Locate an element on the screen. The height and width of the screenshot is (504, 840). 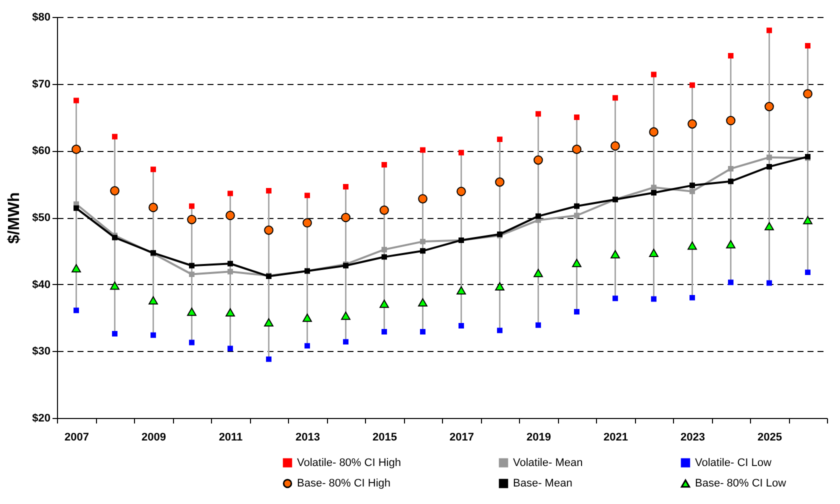
x-tick-label: 2007 is located at coordinates (76, 438).